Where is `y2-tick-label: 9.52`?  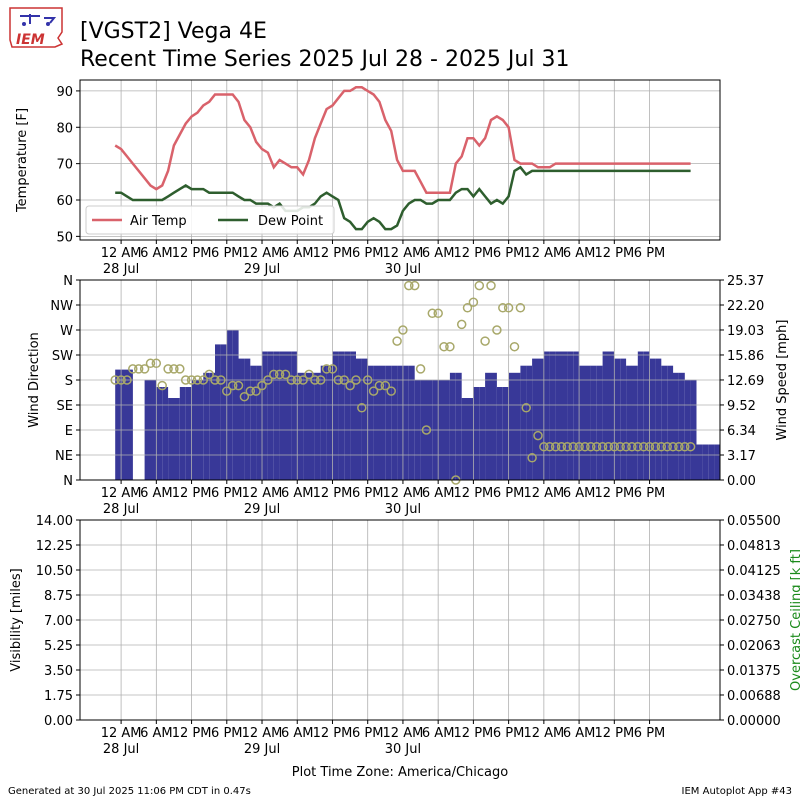
y2-tick-label: 9.52 is located at coordinates (741, 406).